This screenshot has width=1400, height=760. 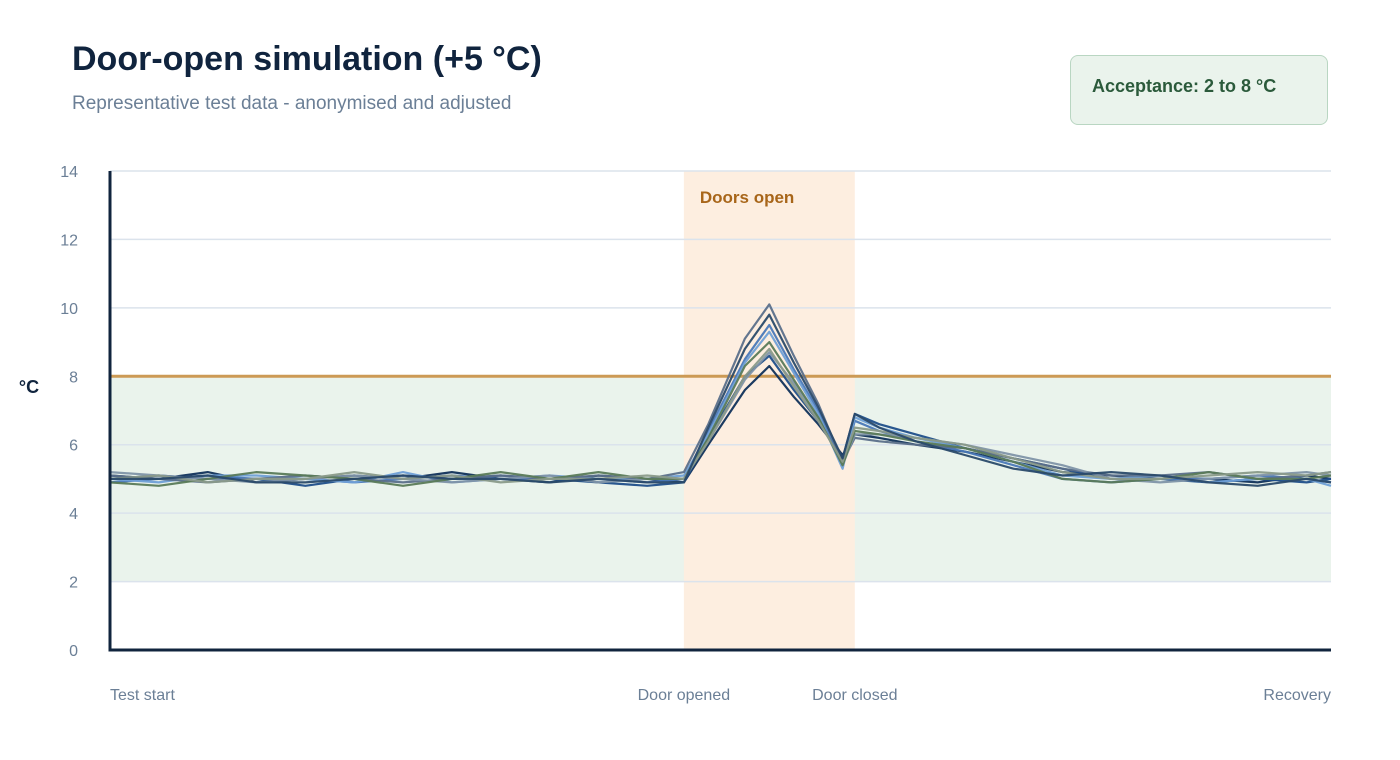 I want to click on x-tick-label: Test start, so click(x=142, y=695).